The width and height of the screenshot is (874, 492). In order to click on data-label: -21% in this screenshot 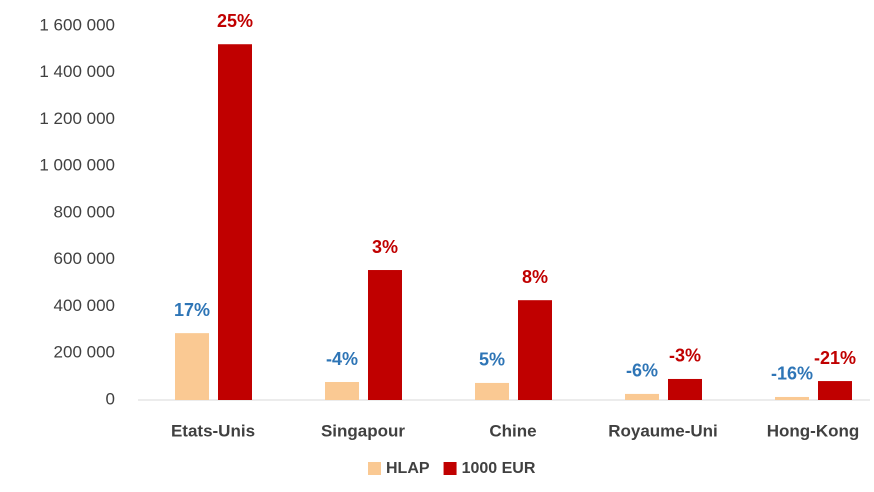, I will do `click(835, 358)`.